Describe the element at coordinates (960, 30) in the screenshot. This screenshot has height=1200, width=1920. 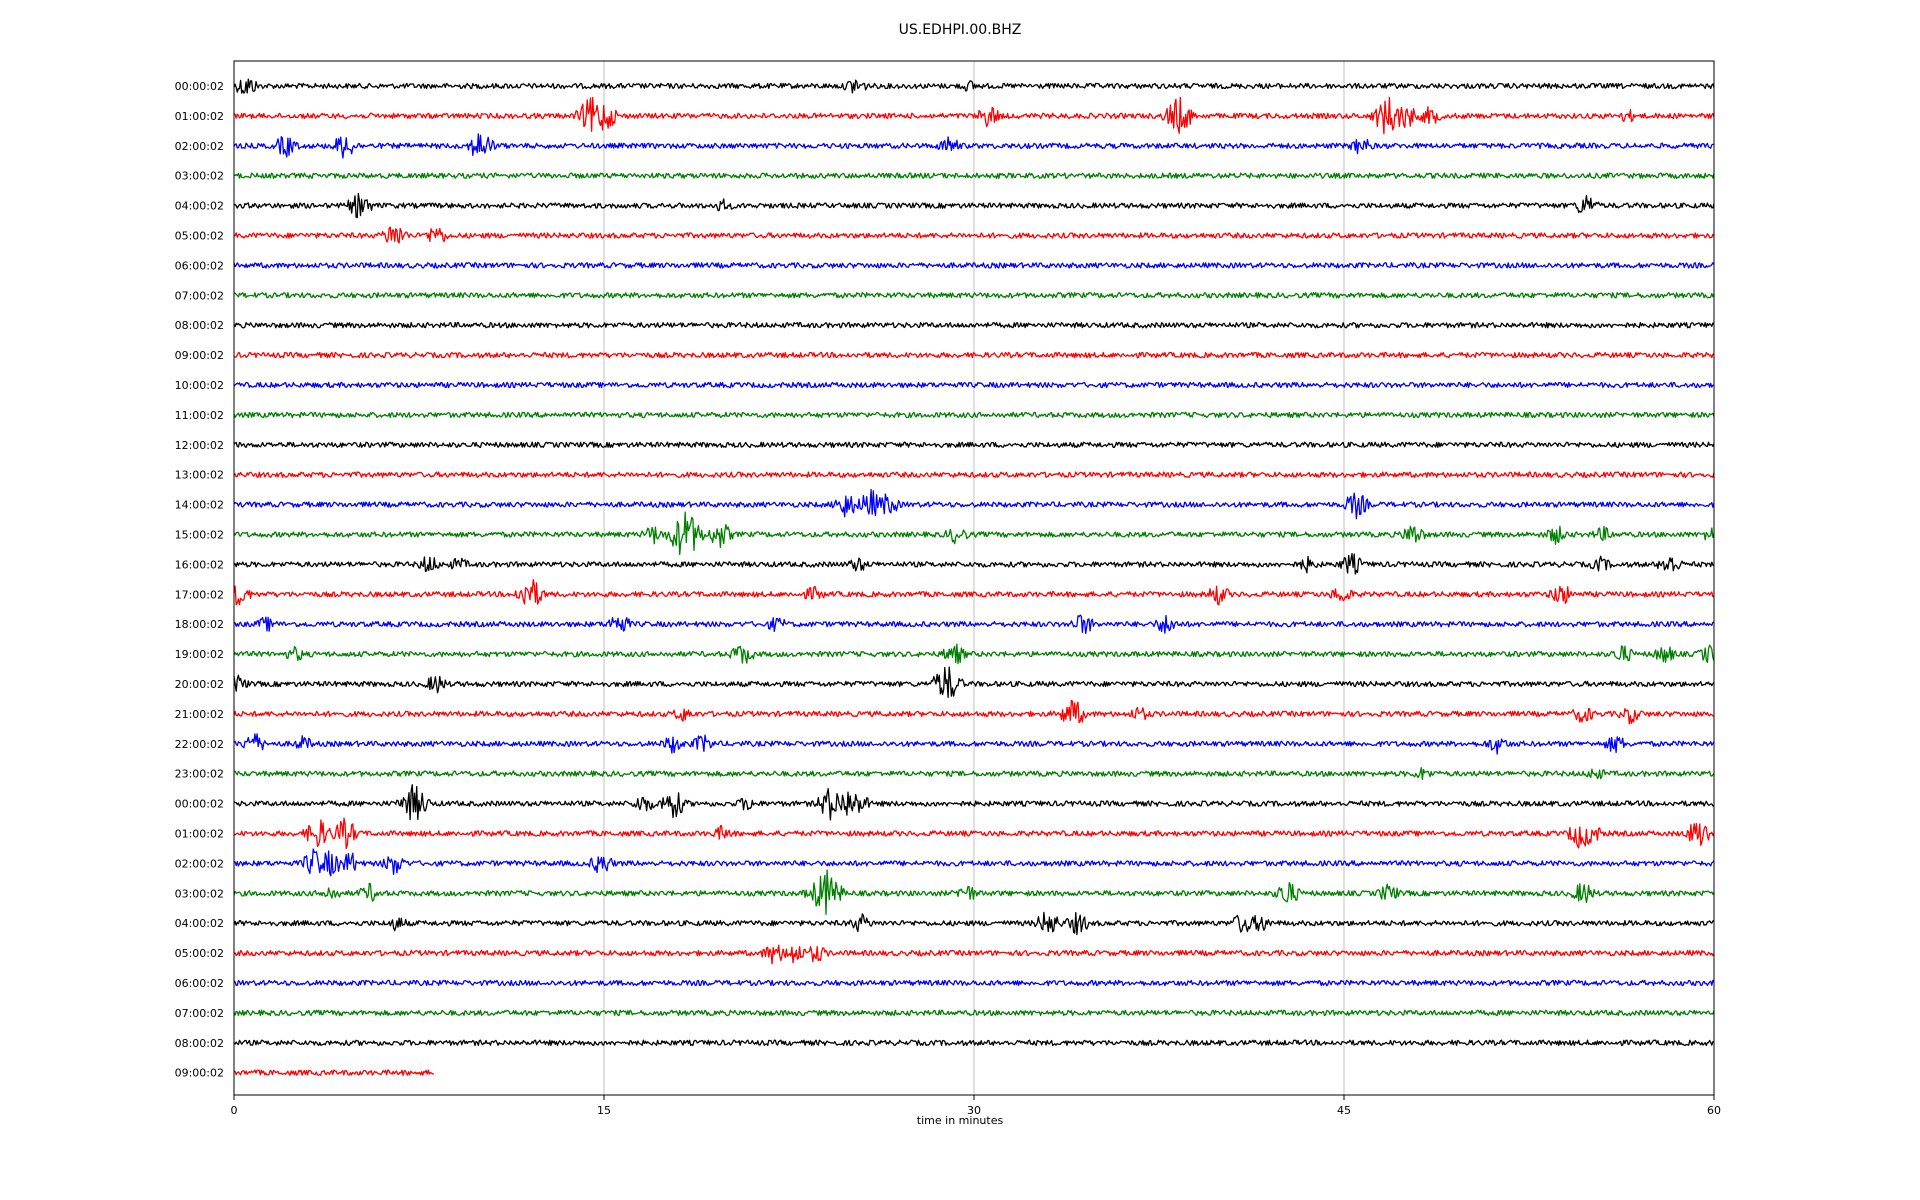
I see `chart-title: US.EDHPI.00.BHZ` at that location.